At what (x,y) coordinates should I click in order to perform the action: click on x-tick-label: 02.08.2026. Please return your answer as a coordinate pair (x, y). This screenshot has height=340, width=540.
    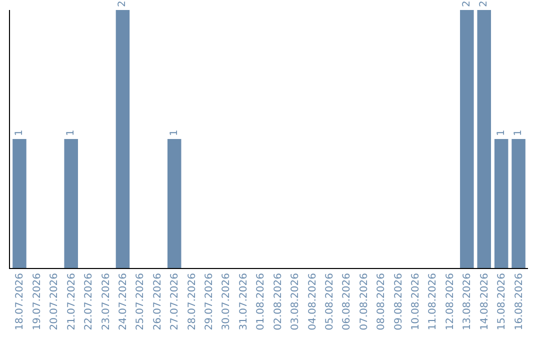
    Looking at the image, I should click on (278, 301).